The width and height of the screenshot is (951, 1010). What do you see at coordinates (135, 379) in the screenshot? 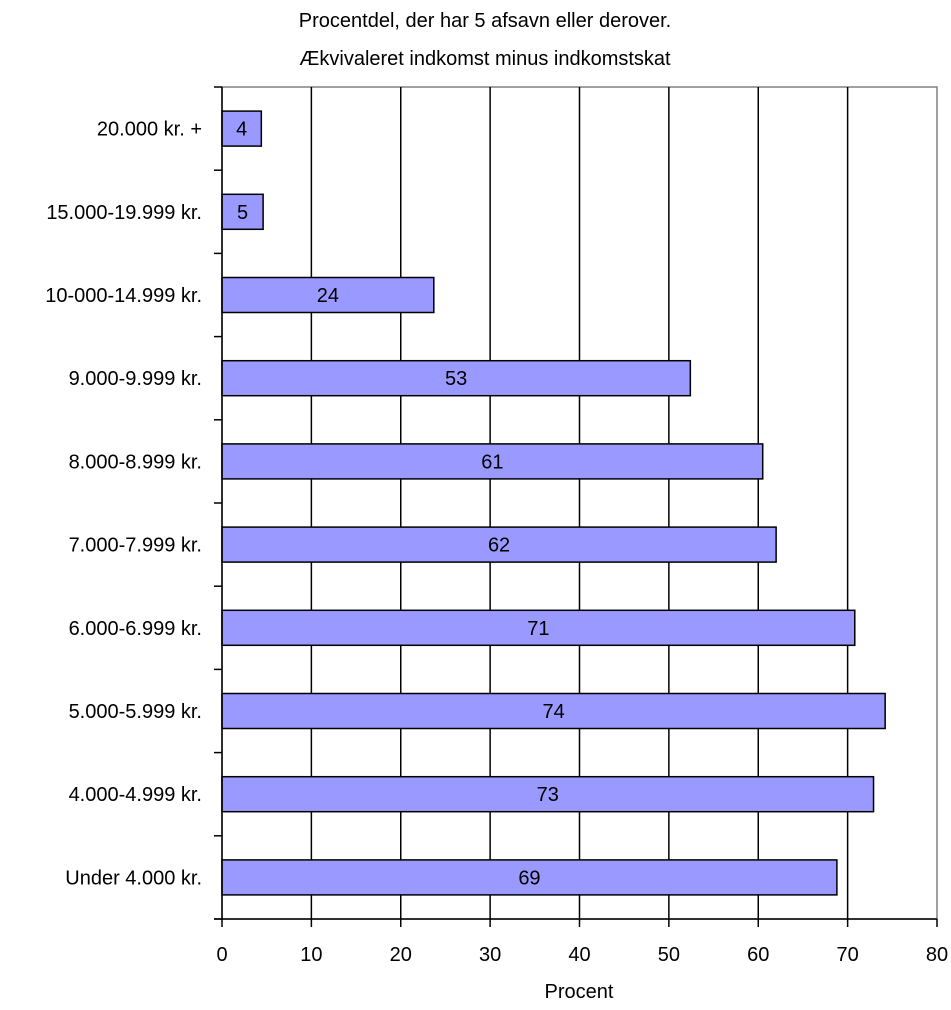
I see `category-label: 9.000-9.999 kr.` at bounding box center [135, 379].